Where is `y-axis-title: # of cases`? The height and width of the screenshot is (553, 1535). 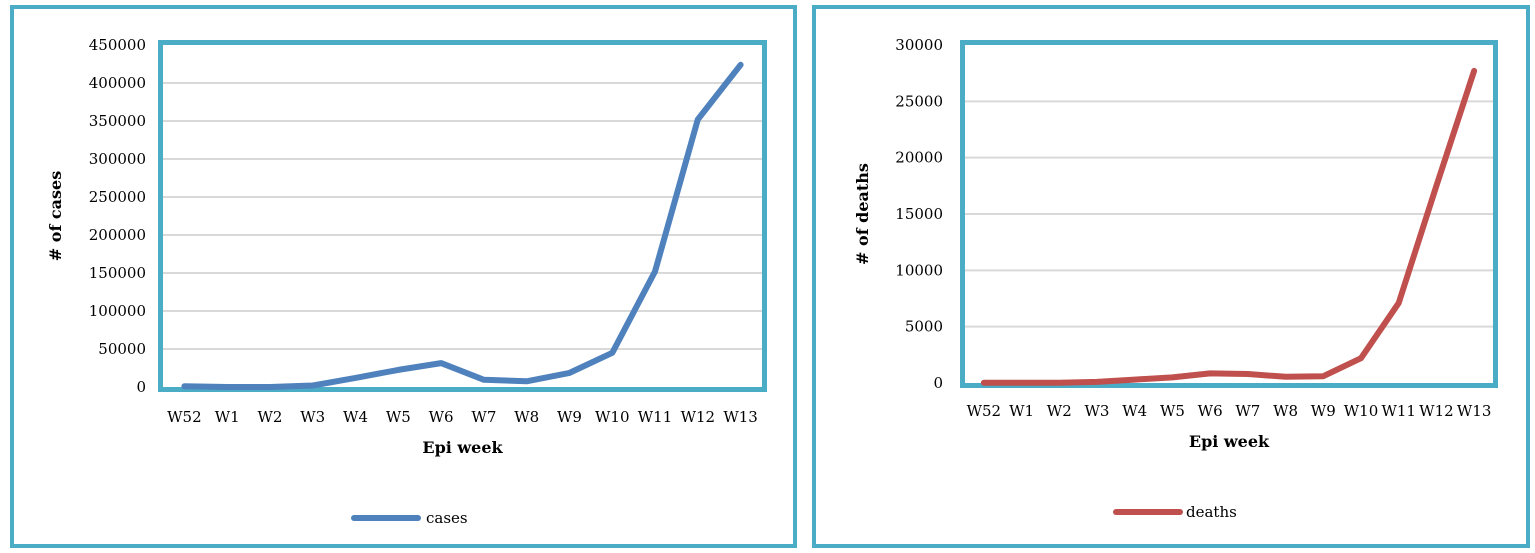 y-axis-title: # of cases is located at coordinates (55, 216).